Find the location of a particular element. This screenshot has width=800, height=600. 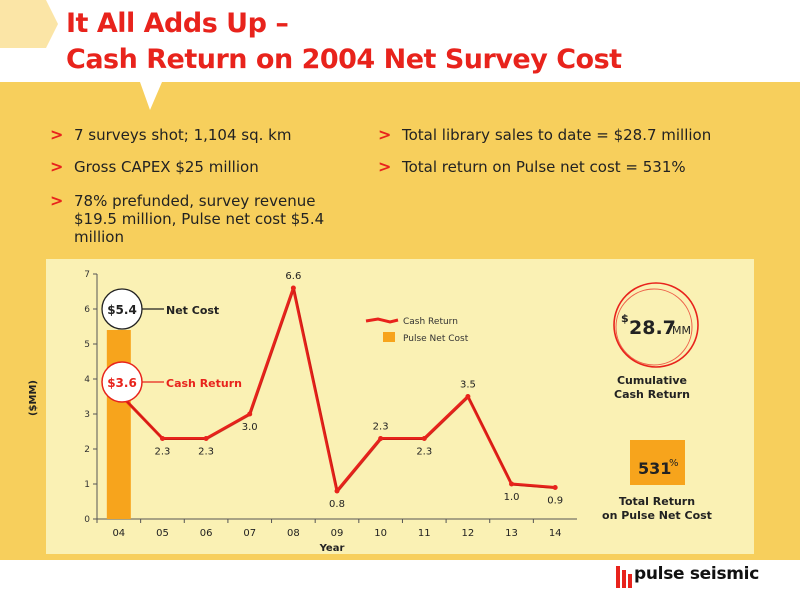

bar-net-cost is located at coordinates (118, 424).